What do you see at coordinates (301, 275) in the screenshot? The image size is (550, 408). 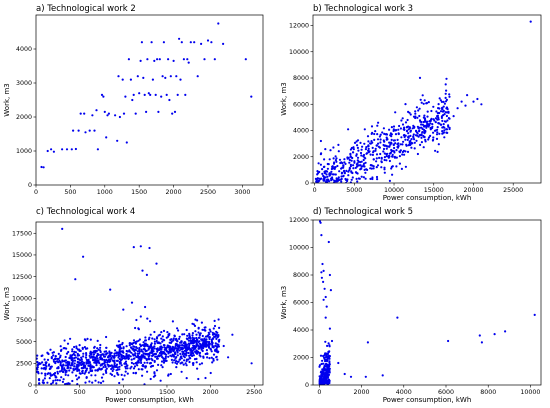 I see `y-tick-label: 8000` at bounding box center [301, 275].